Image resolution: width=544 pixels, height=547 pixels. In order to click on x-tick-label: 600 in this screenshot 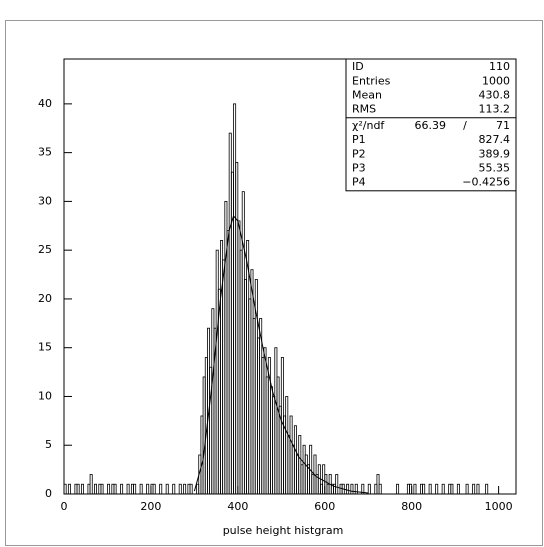, I will do `click(324, 506)`.